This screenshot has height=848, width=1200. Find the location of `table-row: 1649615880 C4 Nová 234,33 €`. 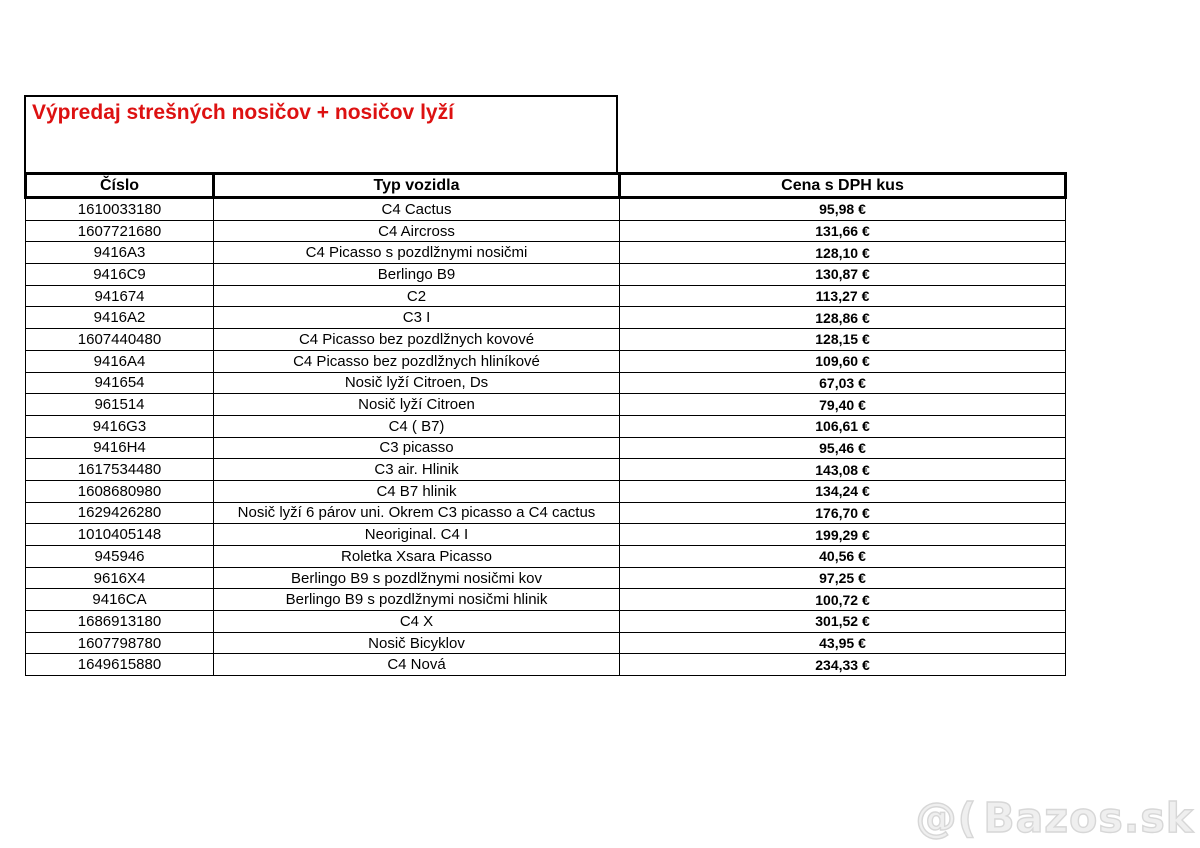

table-row: 1649615880 C4 Nová 234,33 € is located at coordinates (545, 665).